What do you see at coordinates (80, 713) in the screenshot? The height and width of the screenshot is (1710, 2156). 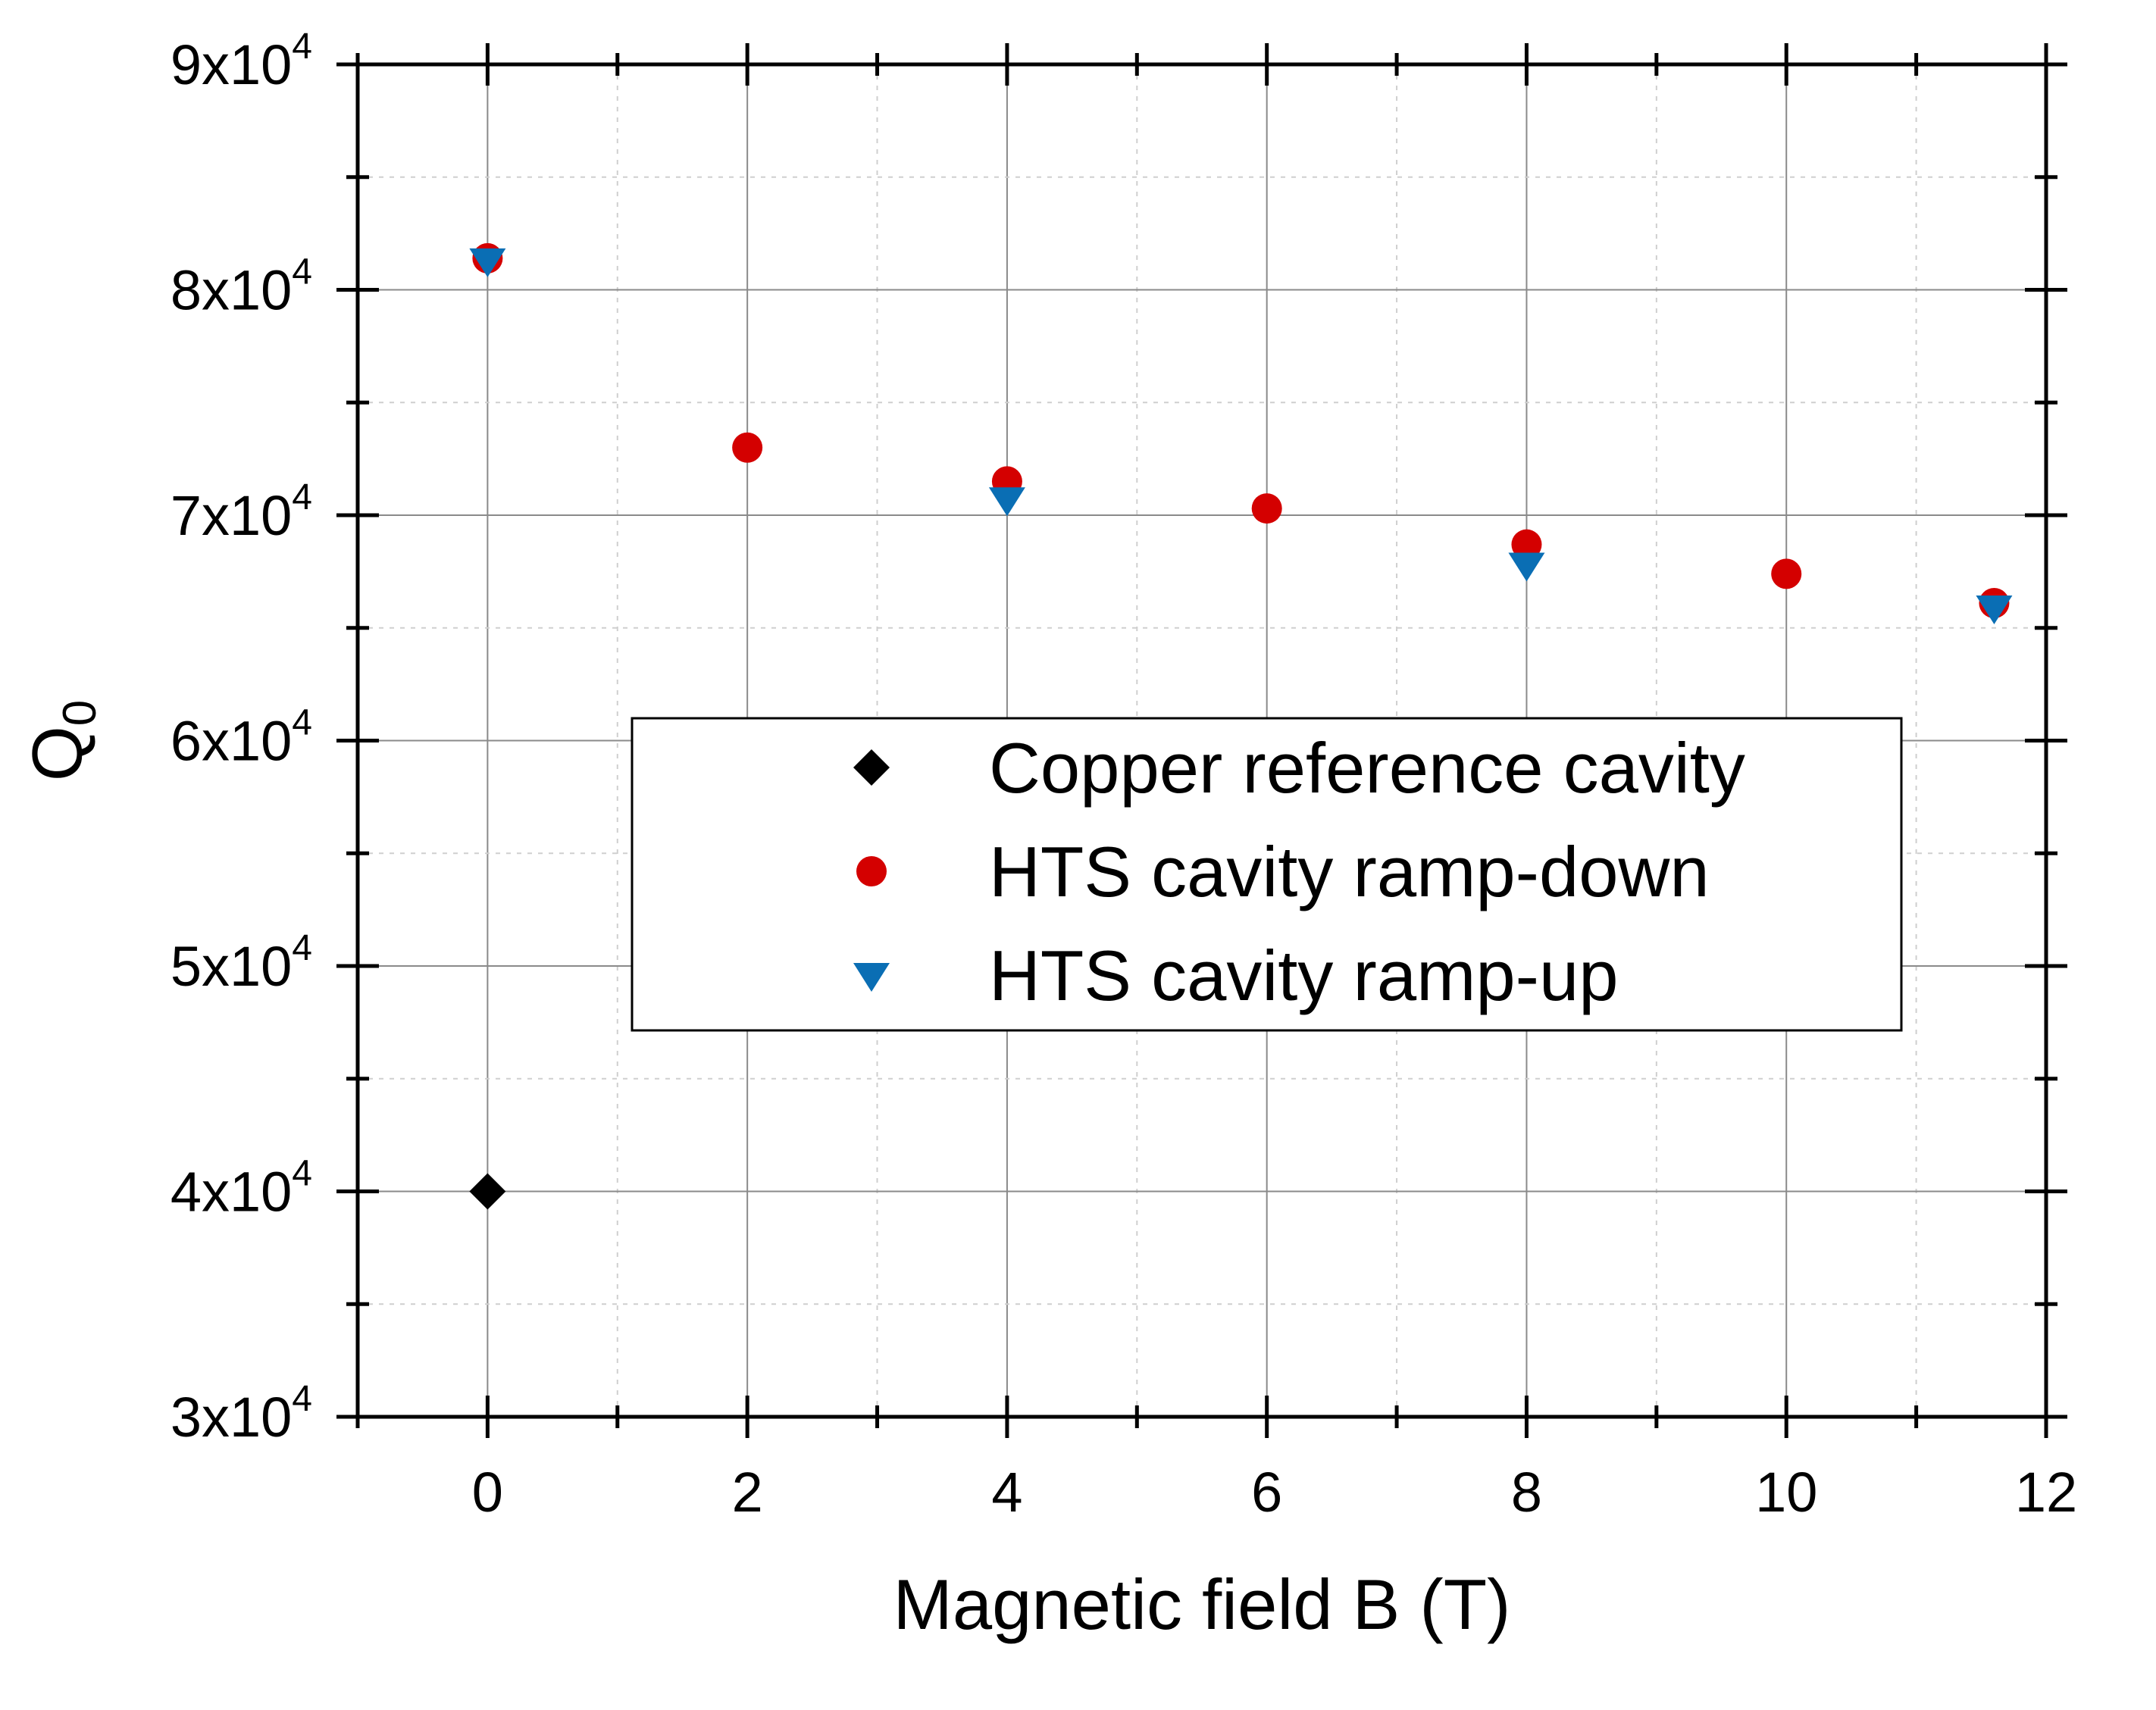 I see `y-axis-title-subscript: 0` at bounding box center [80, 713].